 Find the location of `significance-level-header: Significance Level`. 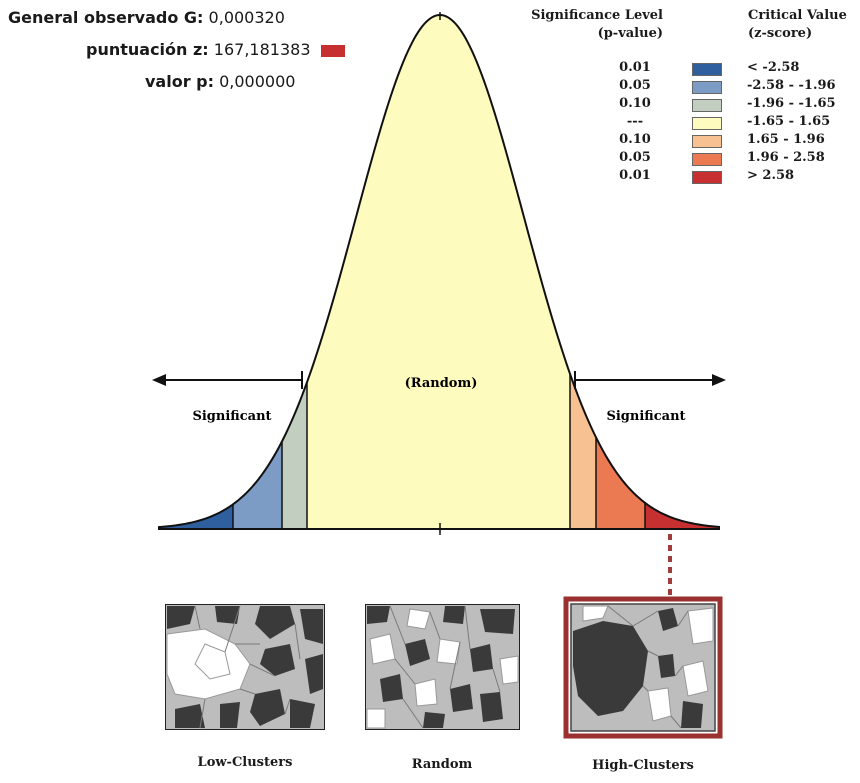

significance-level-header: Significance Level is located at coordinates (597, 15).